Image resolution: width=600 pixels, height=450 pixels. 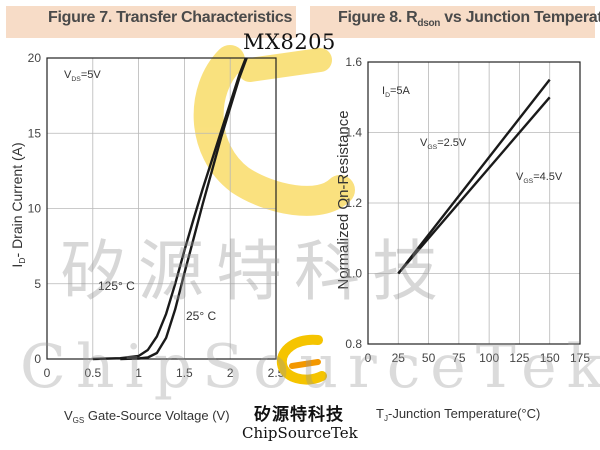 What do you see at coordinates (201, 316) in the screenshot?
I see `series-label-25c: 25° C` at bounding box center [201, 316].